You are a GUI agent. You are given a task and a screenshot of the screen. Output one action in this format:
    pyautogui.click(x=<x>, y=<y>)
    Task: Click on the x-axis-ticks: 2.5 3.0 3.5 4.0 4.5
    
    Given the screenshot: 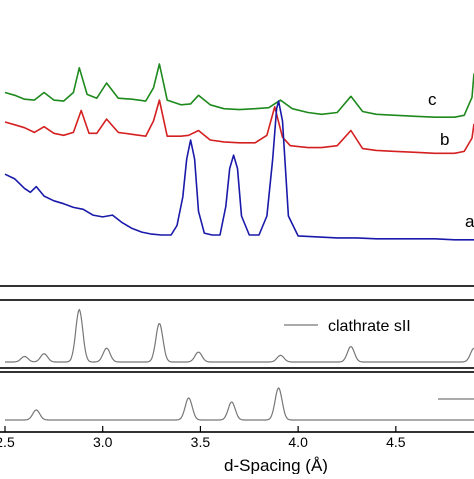 What is the action you would take?
    pyautogui.click(x=203, y=438)
    